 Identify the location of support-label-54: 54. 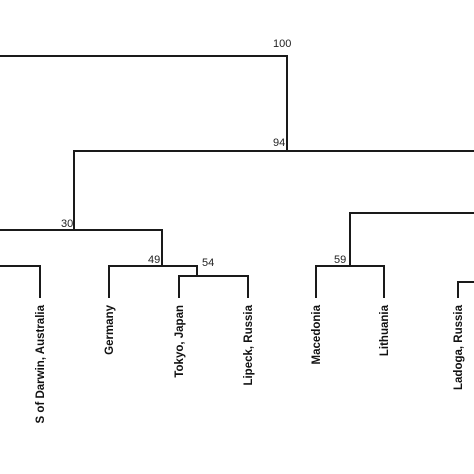
(208, 263).